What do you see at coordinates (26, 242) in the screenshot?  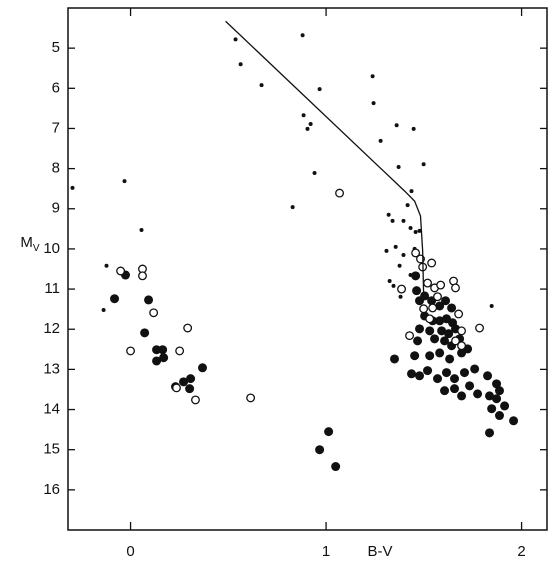 I see `y-axis-label-main: M` at bounding box center [26, 242].